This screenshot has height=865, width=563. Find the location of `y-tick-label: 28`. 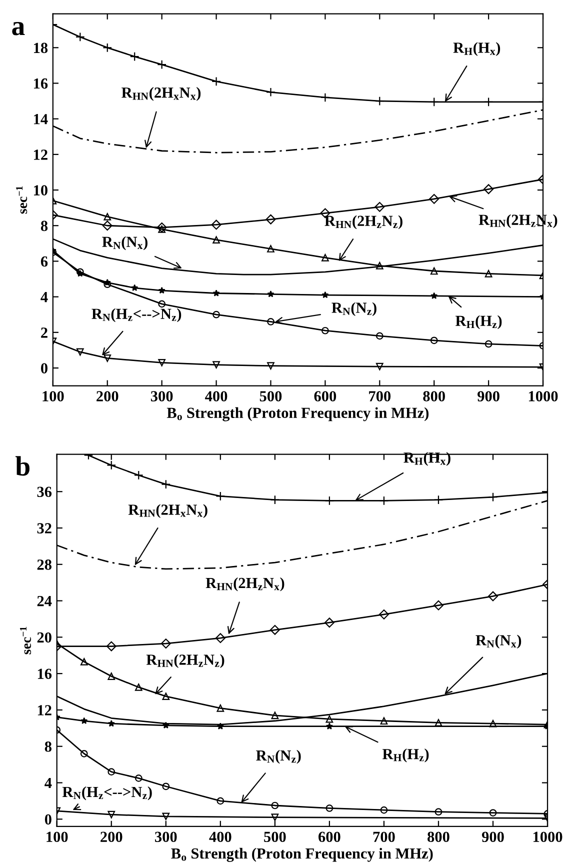

y-tick-label: 28 is located at coordinates (44, 565).